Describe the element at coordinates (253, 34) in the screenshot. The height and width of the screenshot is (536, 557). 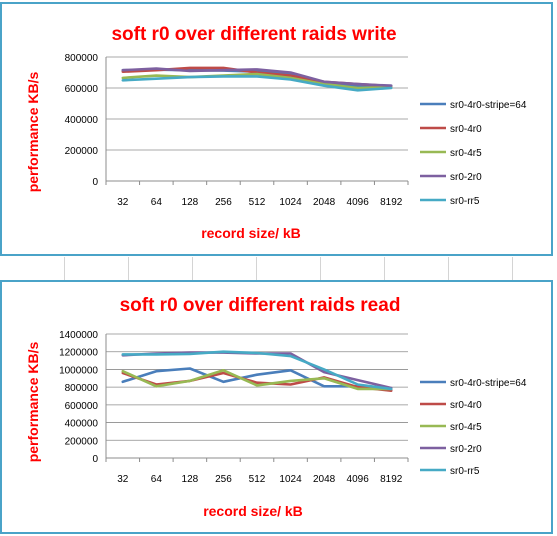
I see `chart-title: soft r0 over different raids write` at that location.